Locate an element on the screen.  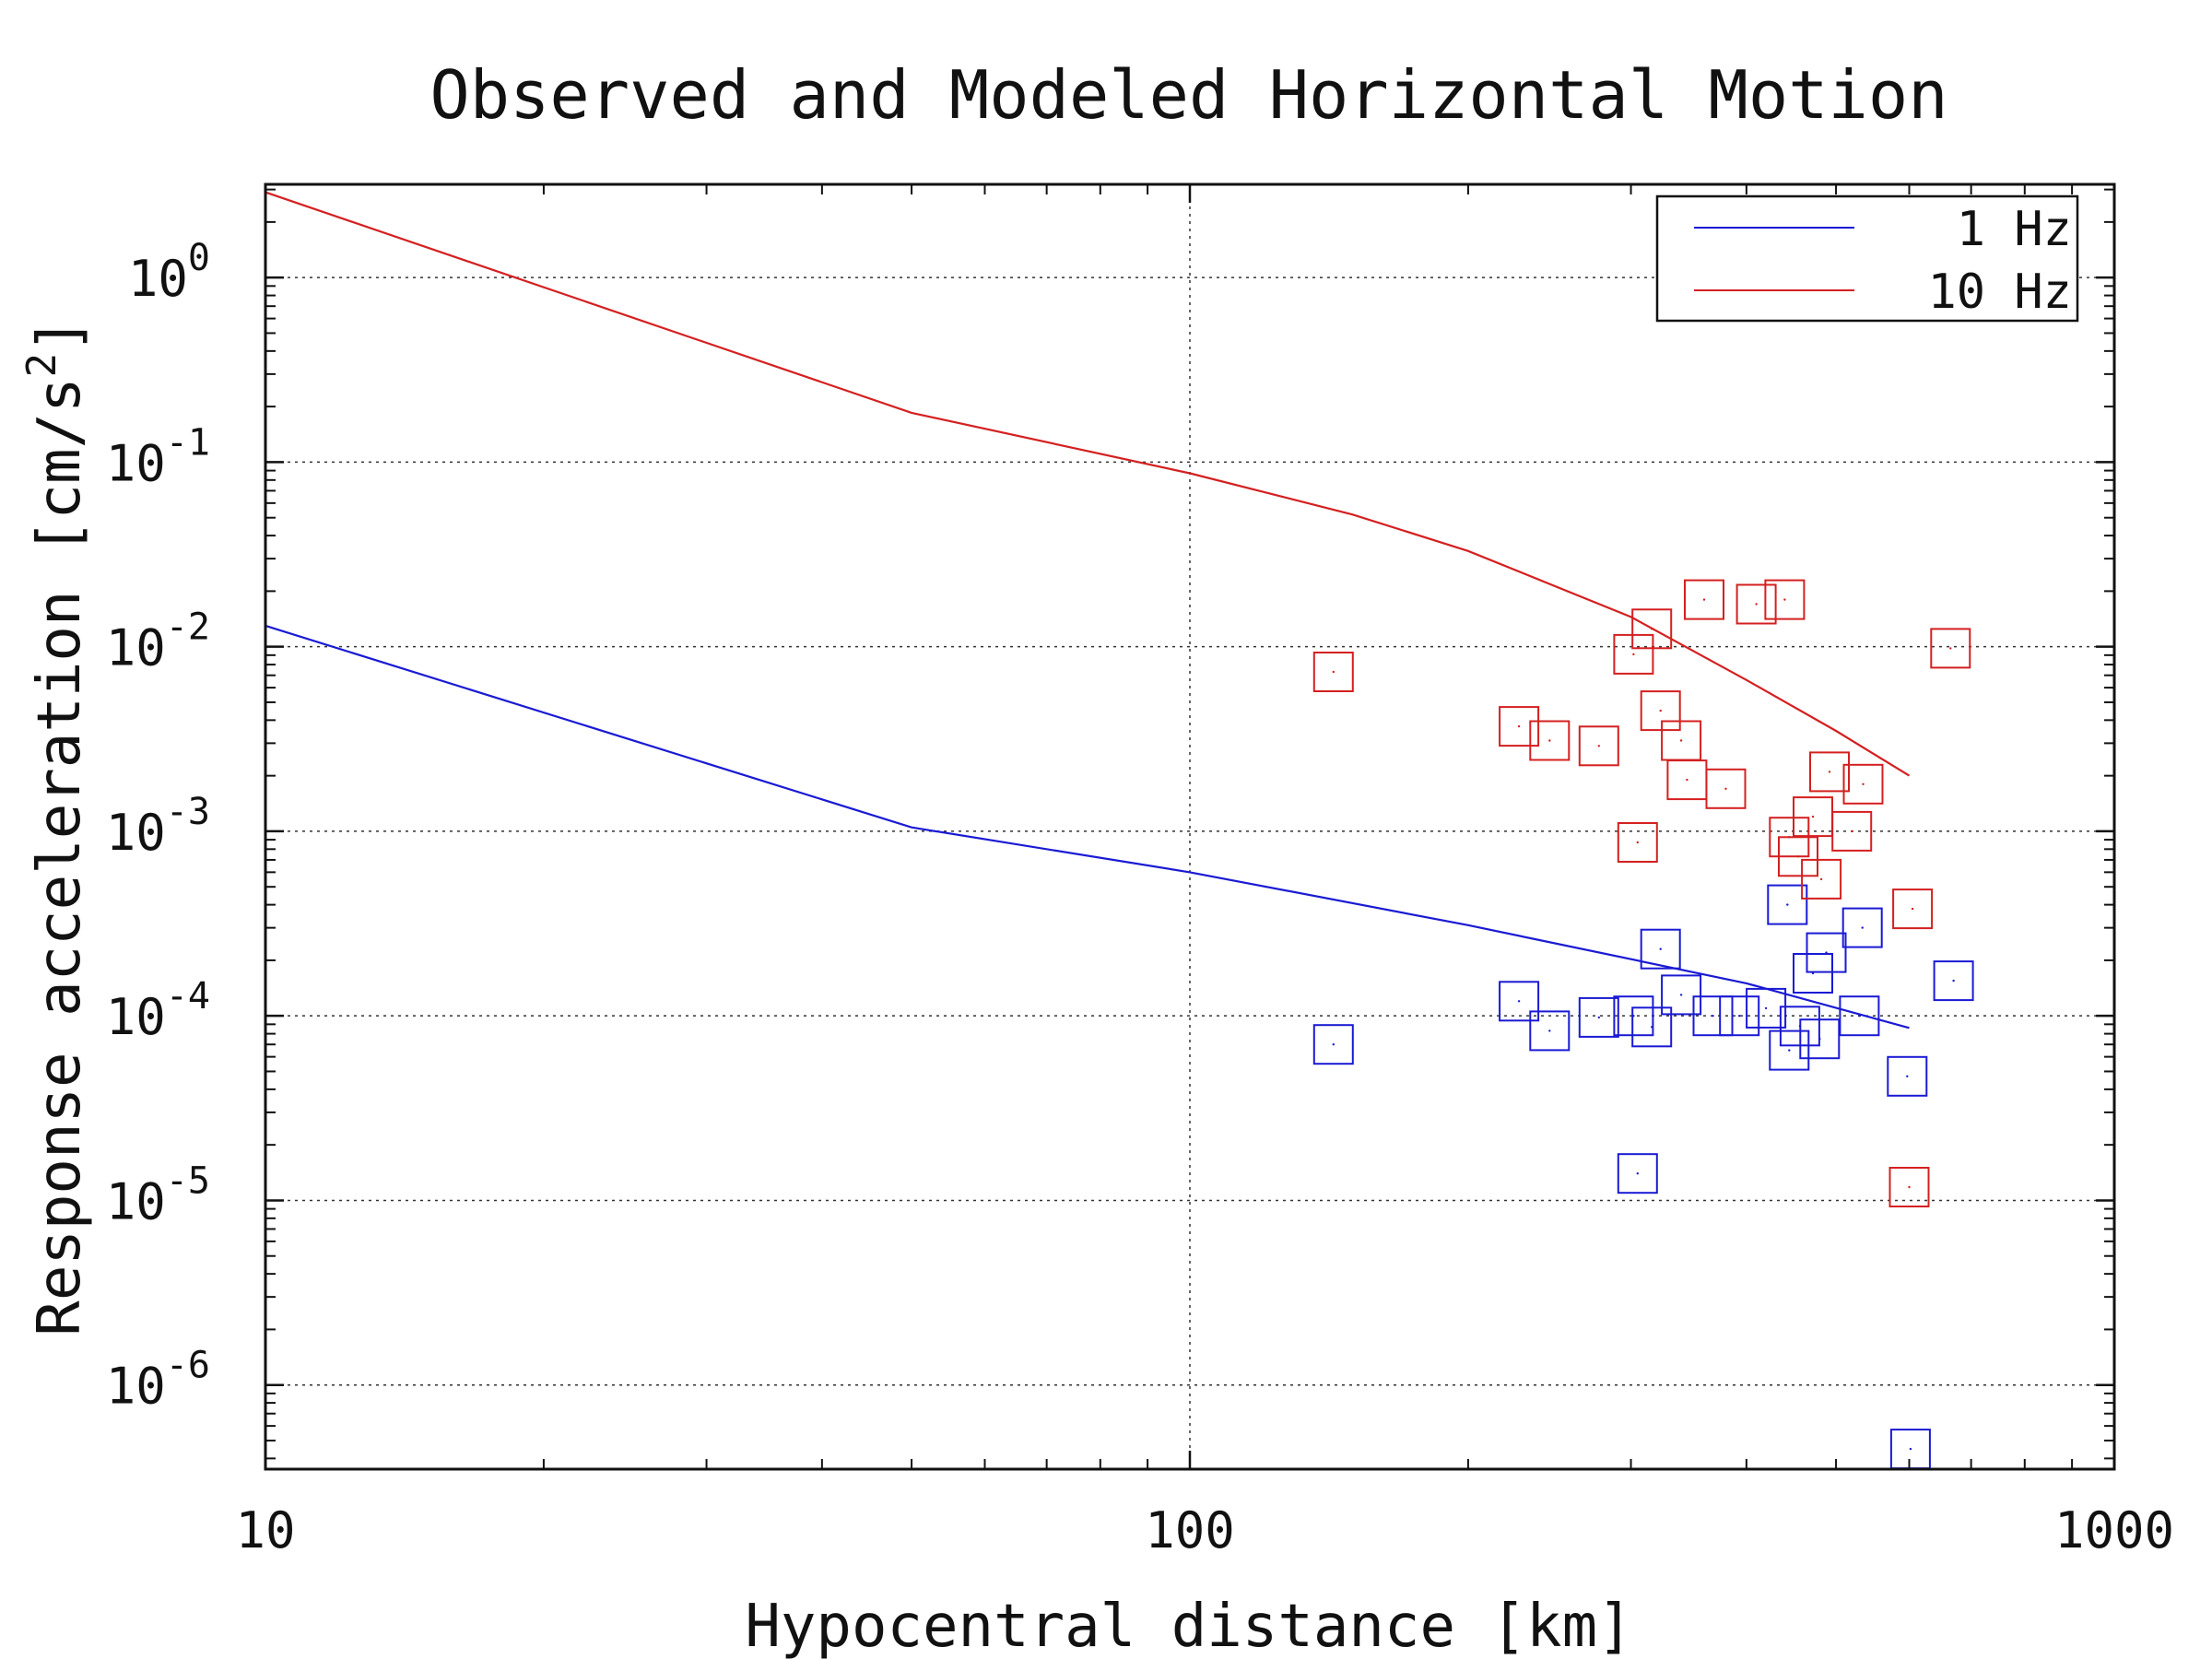
y-tick-exponent: -5 is located at coordinates (188, 1180).